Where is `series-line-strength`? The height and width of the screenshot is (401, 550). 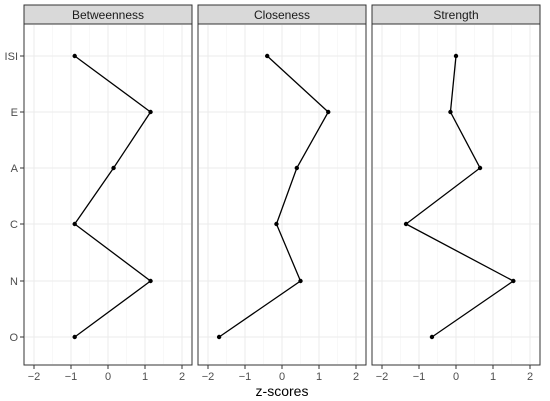
series-line-strength is located at coordinates (459, 196).